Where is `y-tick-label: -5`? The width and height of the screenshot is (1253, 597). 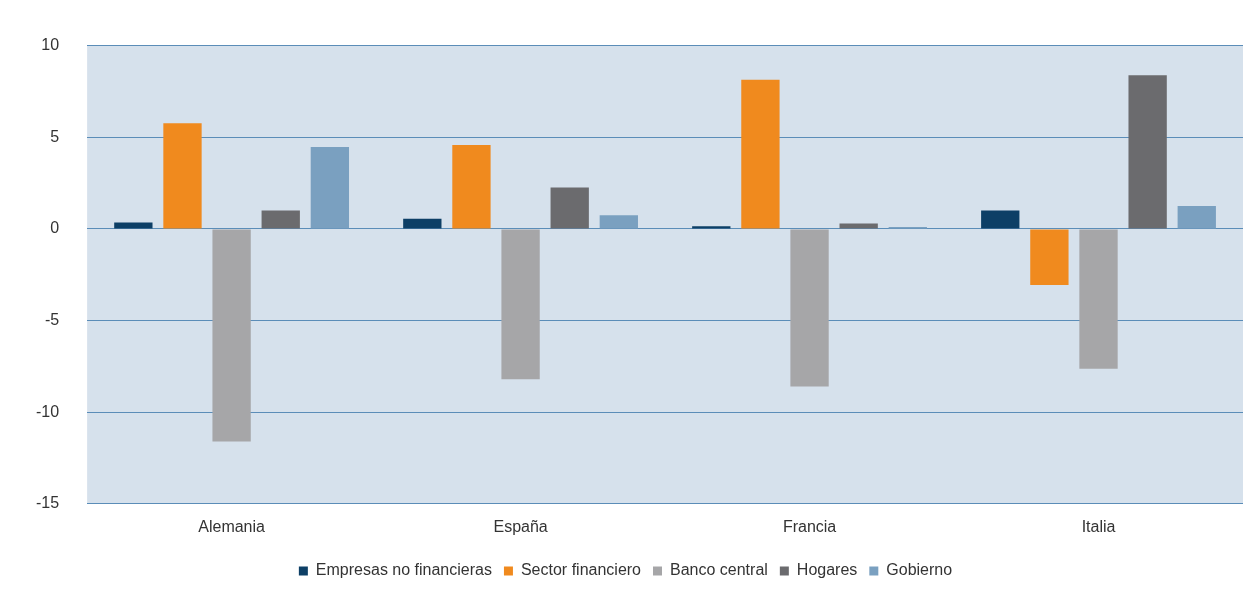 y-tick-label: -5 is located at coordinates (52, 319).